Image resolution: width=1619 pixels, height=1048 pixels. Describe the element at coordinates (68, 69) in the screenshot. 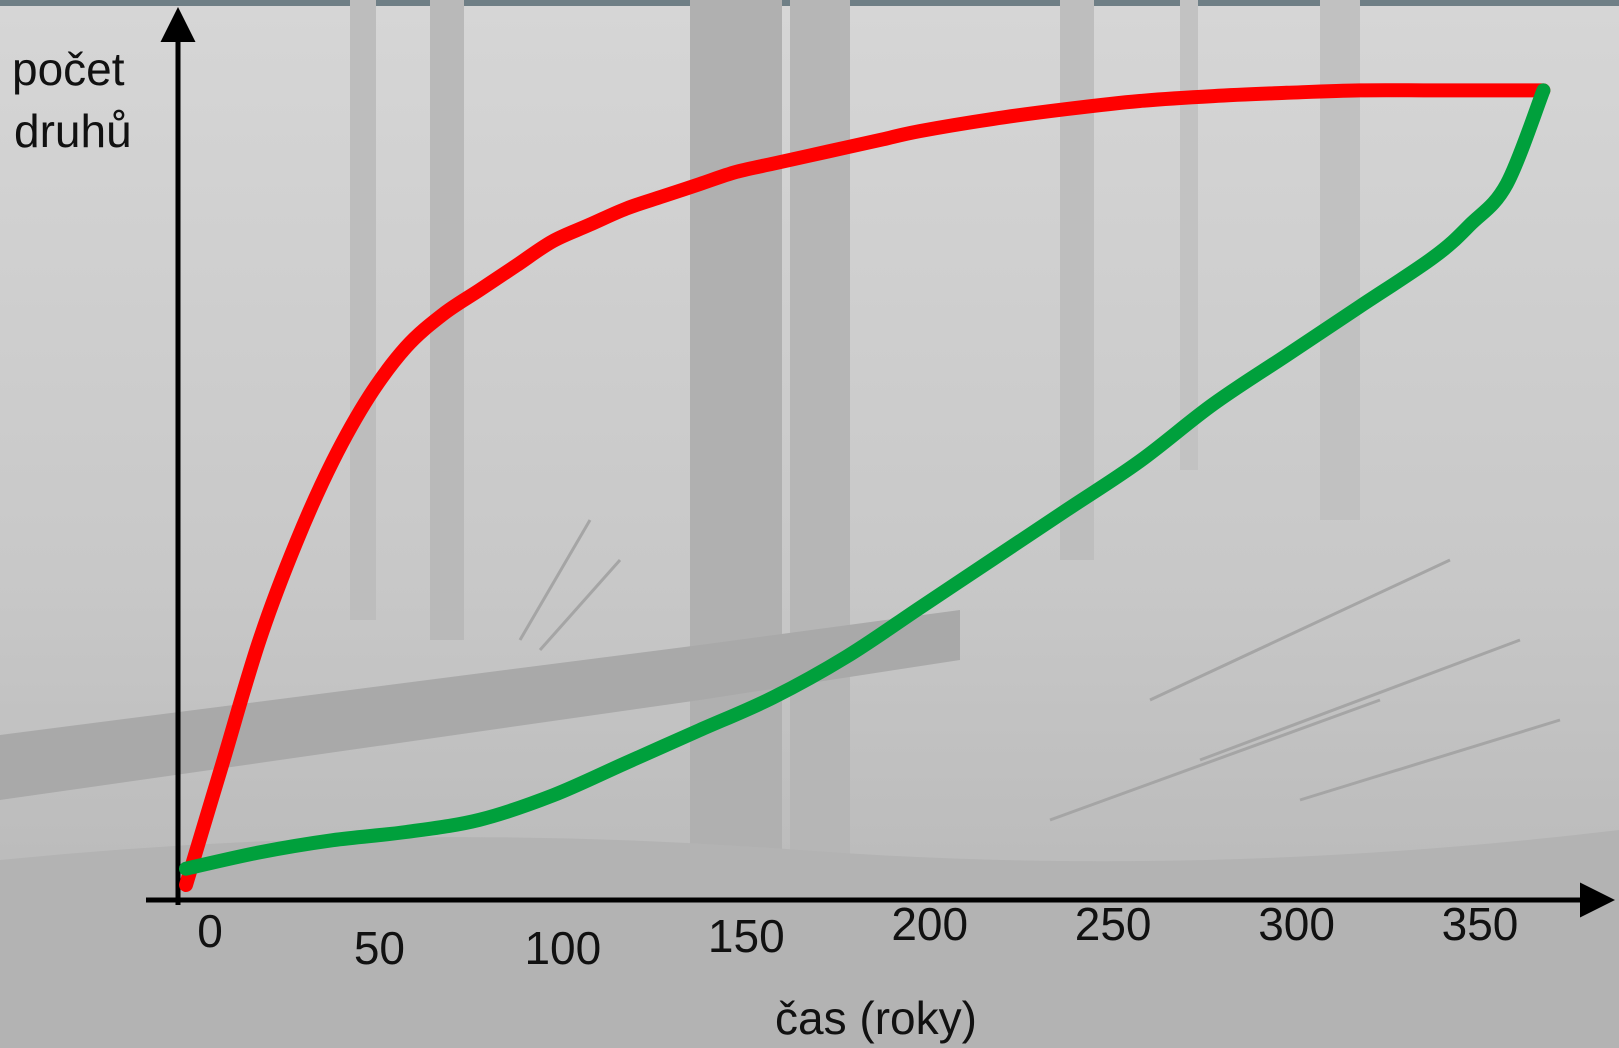

I see `y-axis-label-line-1: počet` at that location.